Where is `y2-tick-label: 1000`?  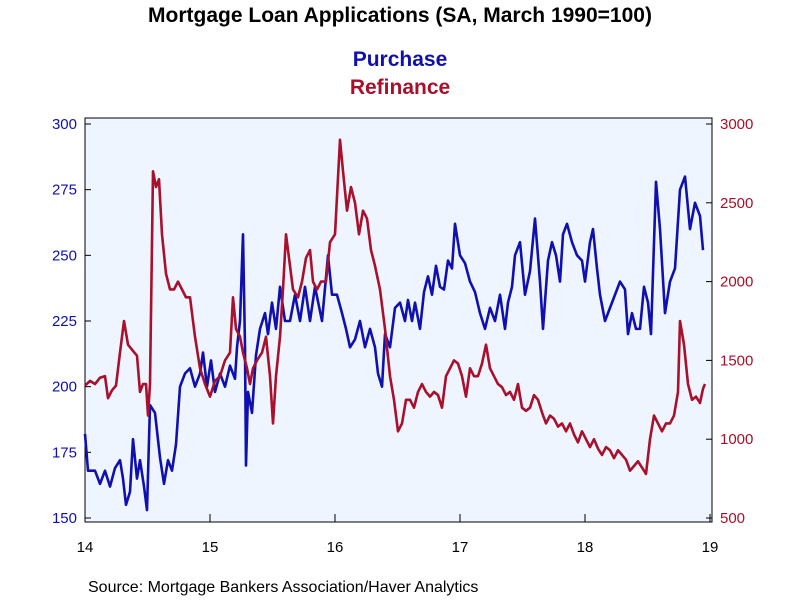
y2-tick-label: 1000 is located at coordinates (736, 439).